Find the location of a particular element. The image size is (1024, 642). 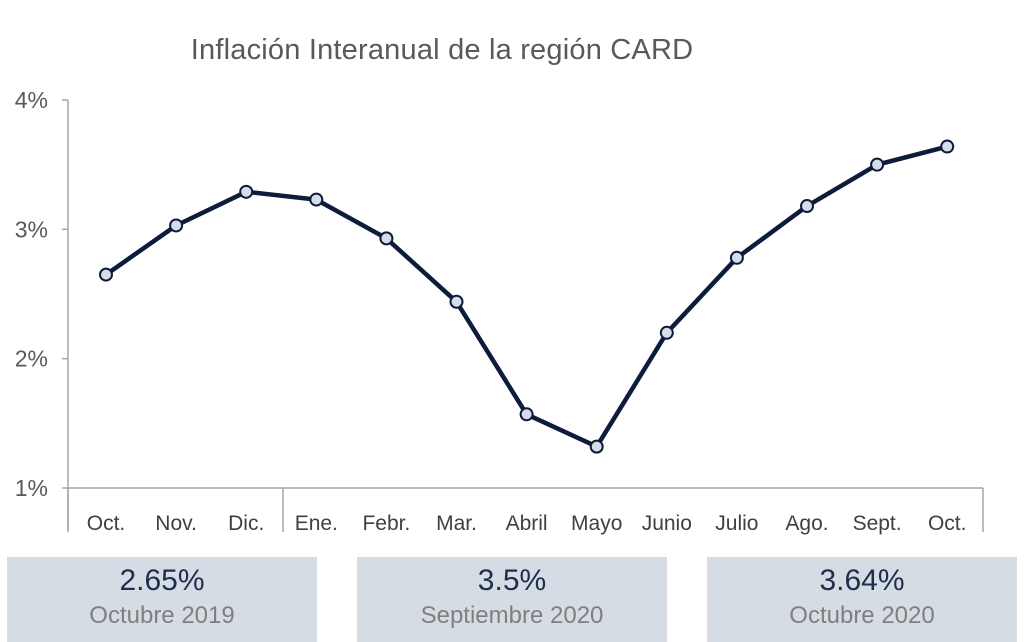

stat-label: Octubre 2020 is located at coordinates (862, 615).